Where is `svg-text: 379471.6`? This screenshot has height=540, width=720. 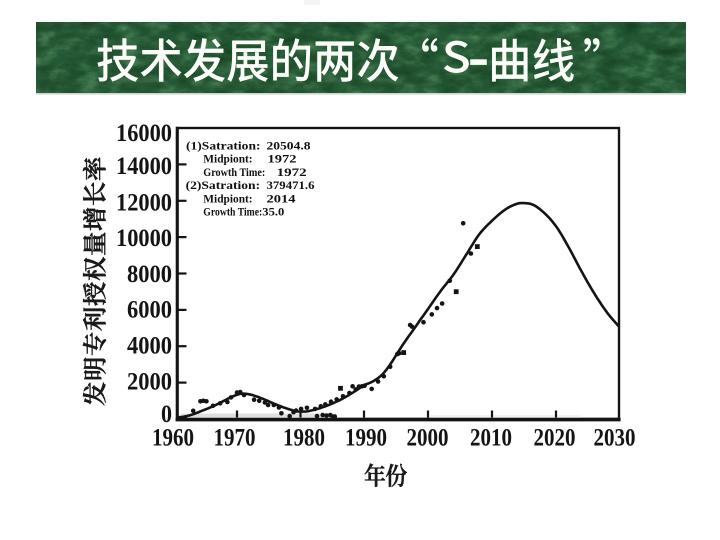 svg-text: 379471.6 is located at coordinates (291, 186).